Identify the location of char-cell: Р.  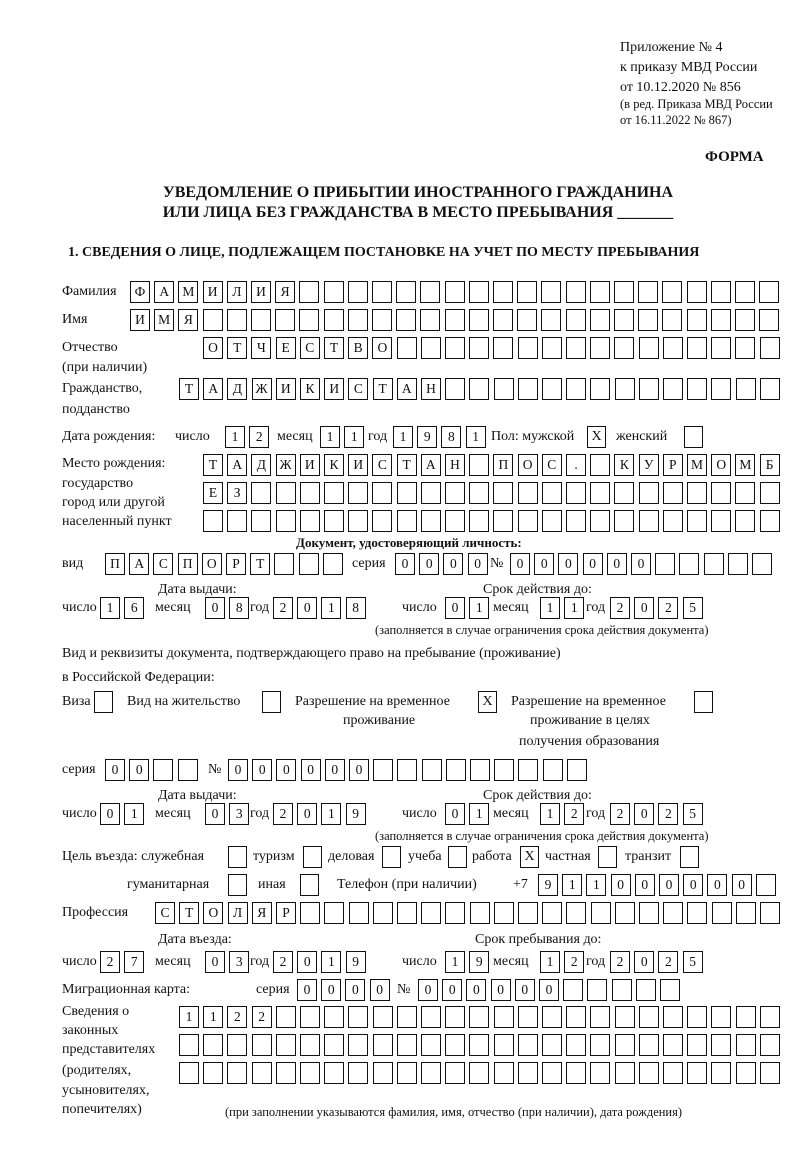
(672, 465).